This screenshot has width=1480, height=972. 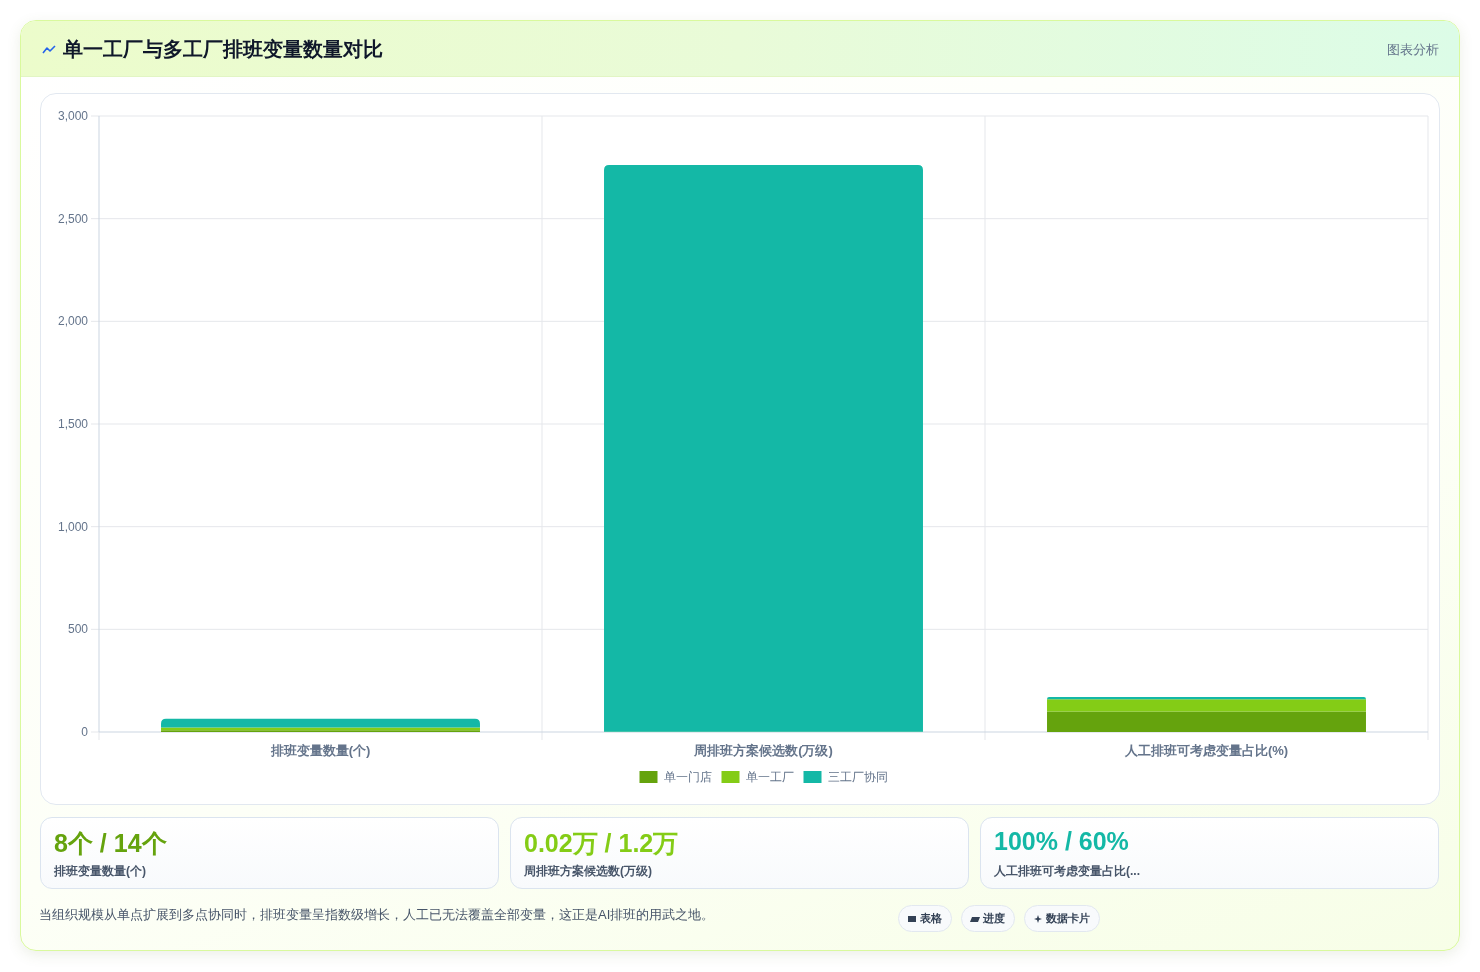 I want to click on text: 100% / 60%, so click(x=1061, y=841).